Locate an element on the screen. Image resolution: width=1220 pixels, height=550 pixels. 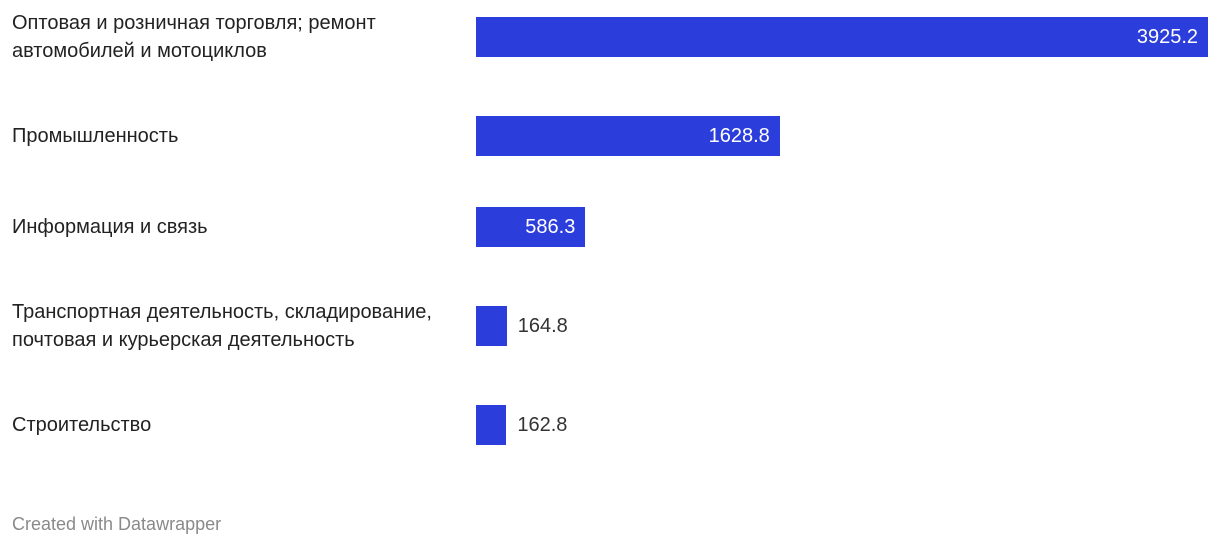
value-label: 164.8 is located at coordinates (542, 326).